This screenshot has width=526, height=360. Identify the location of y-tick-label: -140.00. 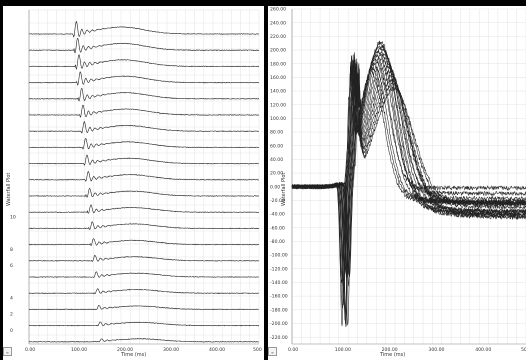
(279, 283).